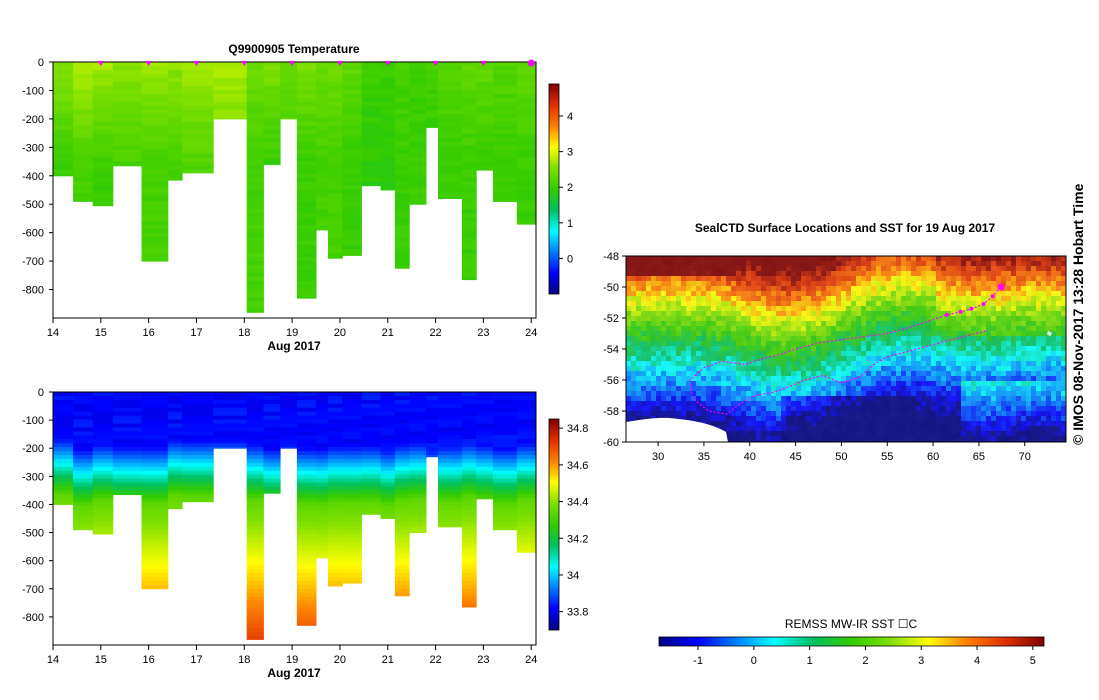  What do you see at coordinates (33, 234) in the screenshot?
I see `y-tick-label: -600` at bounding box center [33, 234].